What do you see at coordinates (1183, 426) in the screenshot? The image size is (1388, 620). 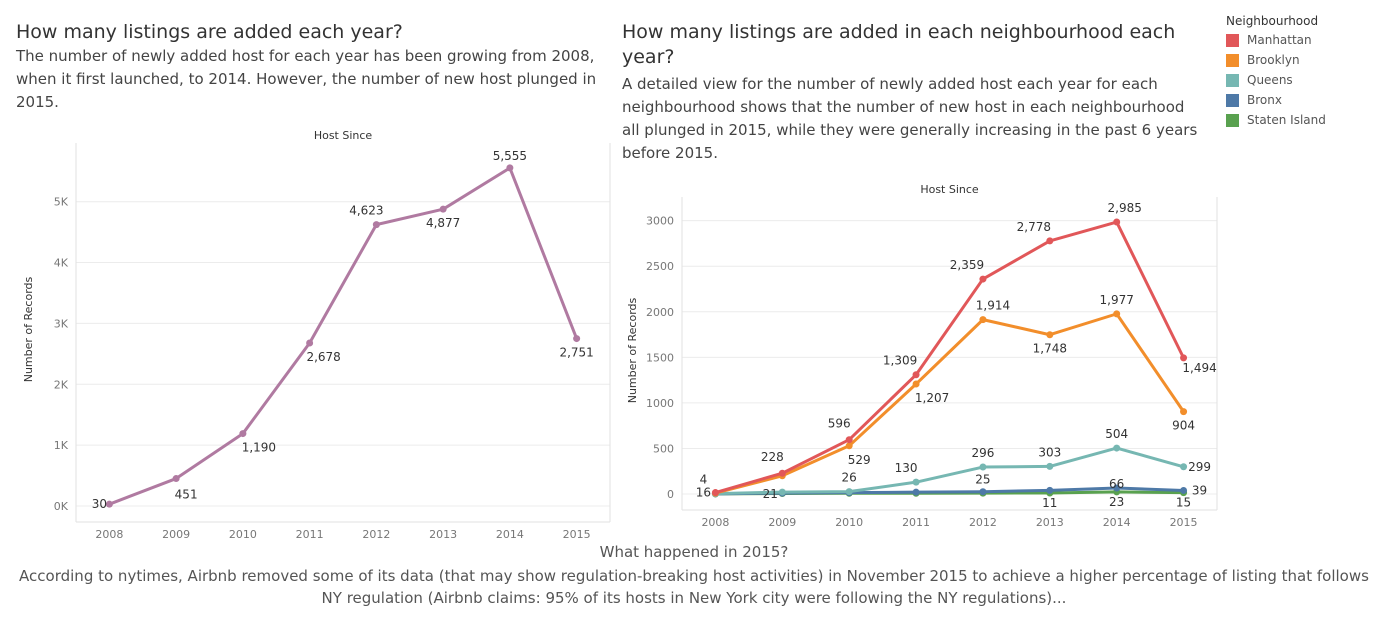 I see `data-label: 904` at bounding box center [1183, 426].